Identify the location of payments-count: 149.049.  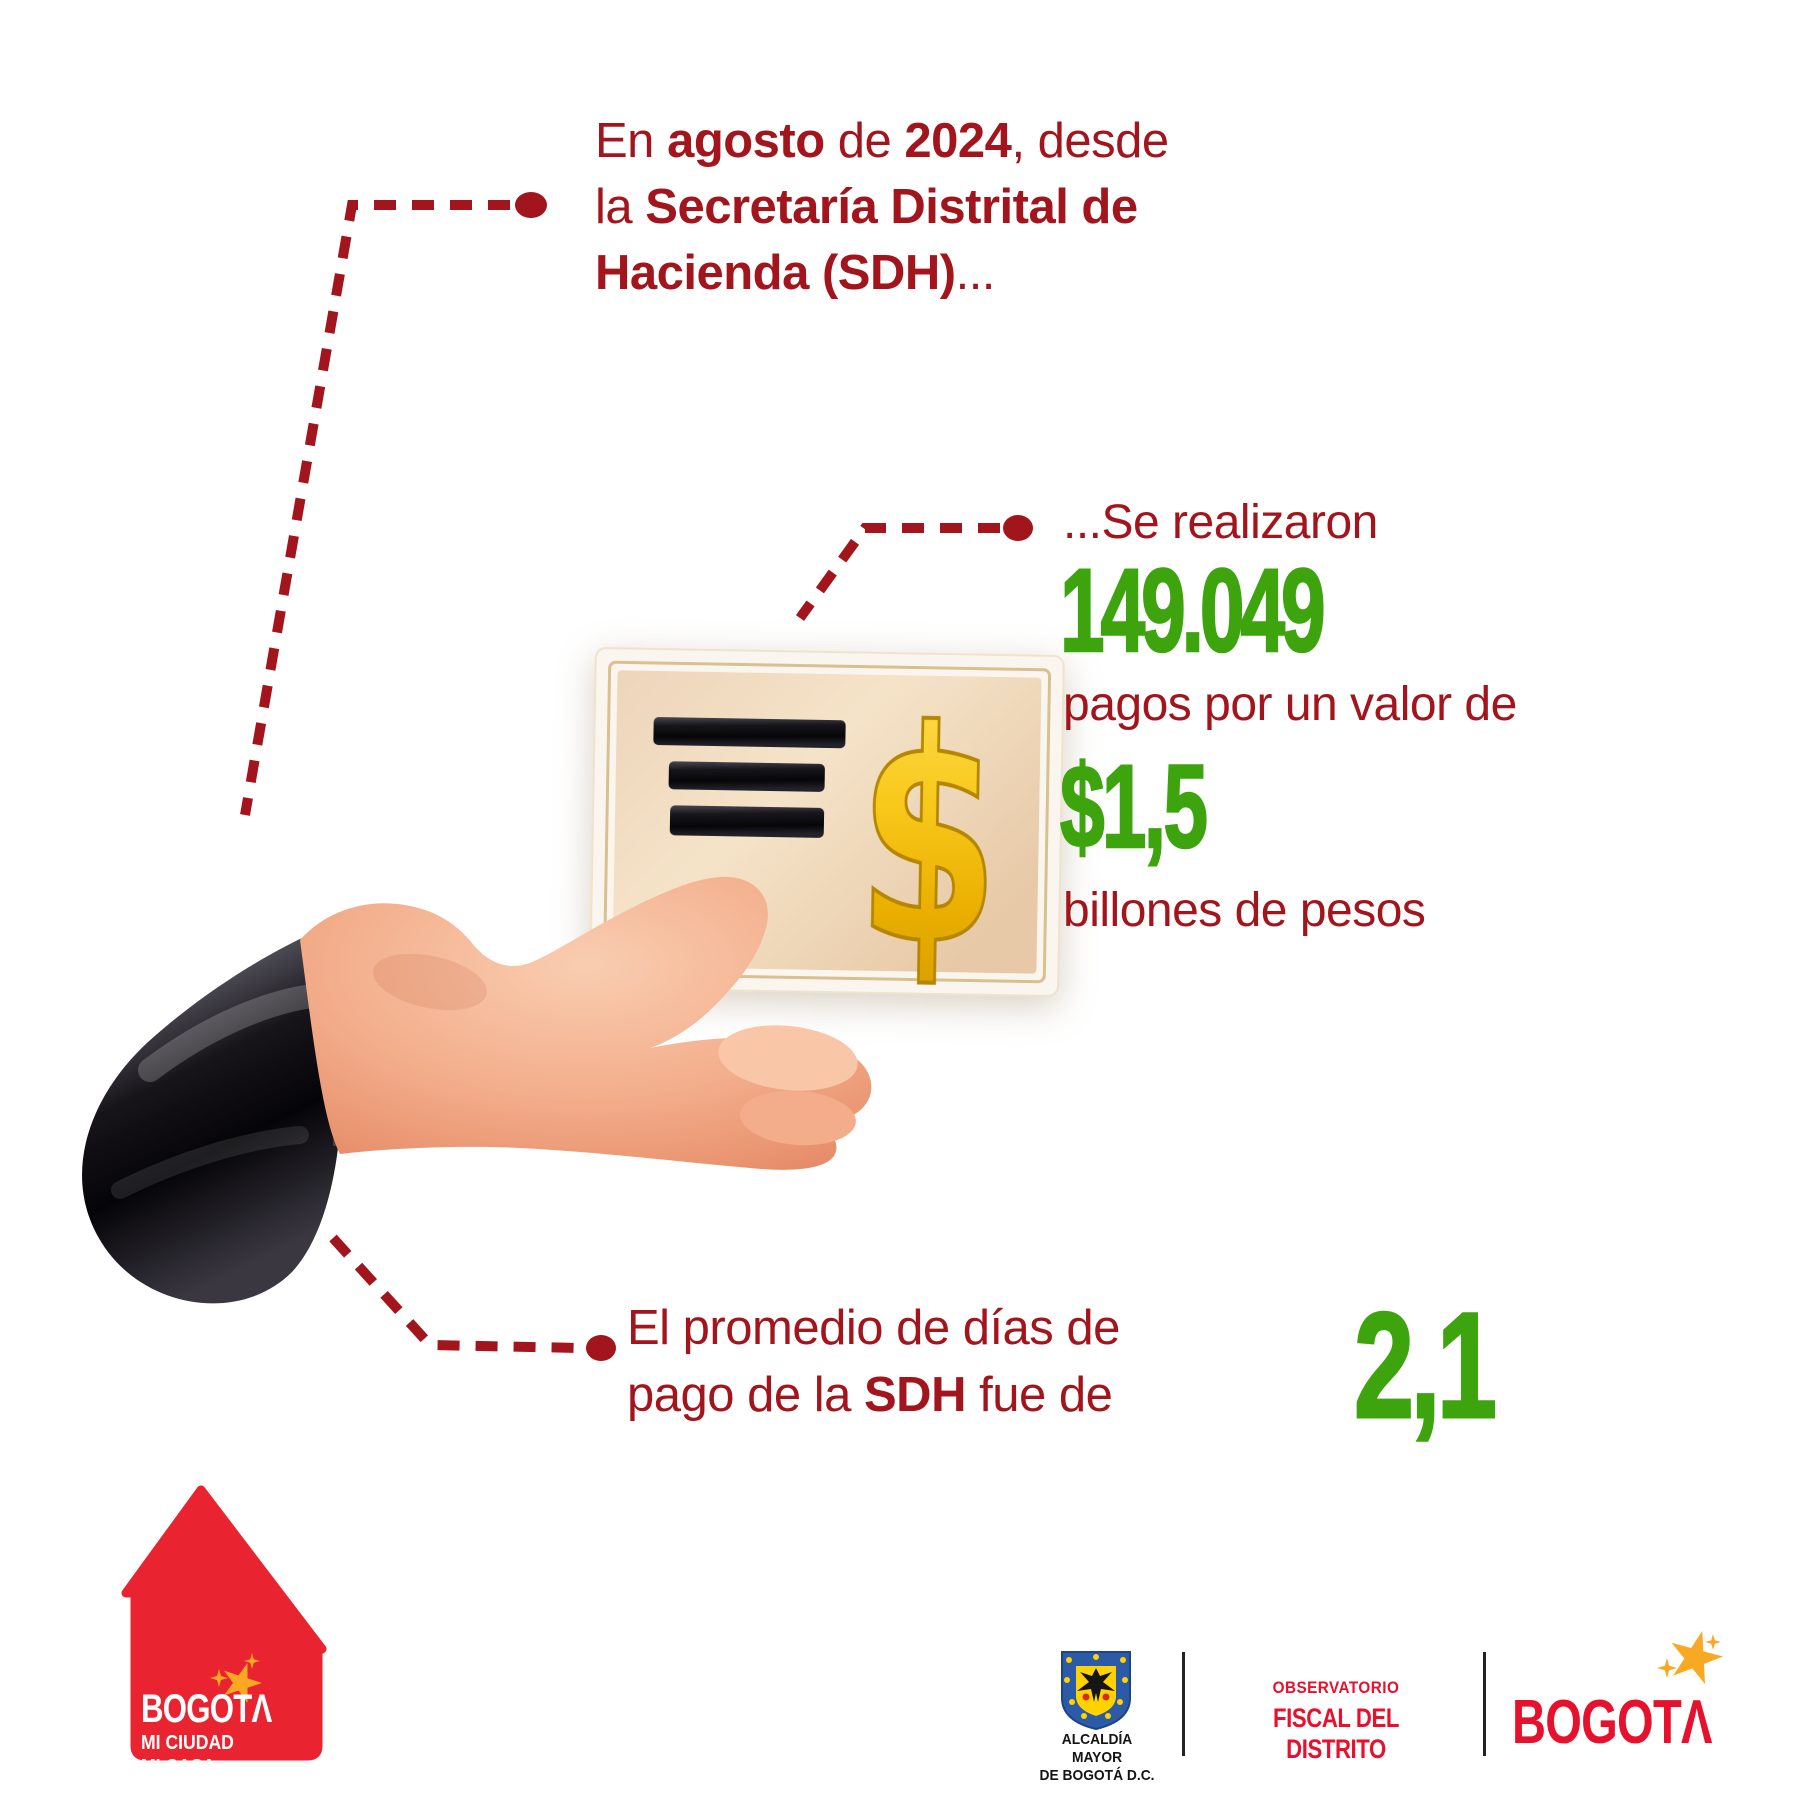
(1192, 611).